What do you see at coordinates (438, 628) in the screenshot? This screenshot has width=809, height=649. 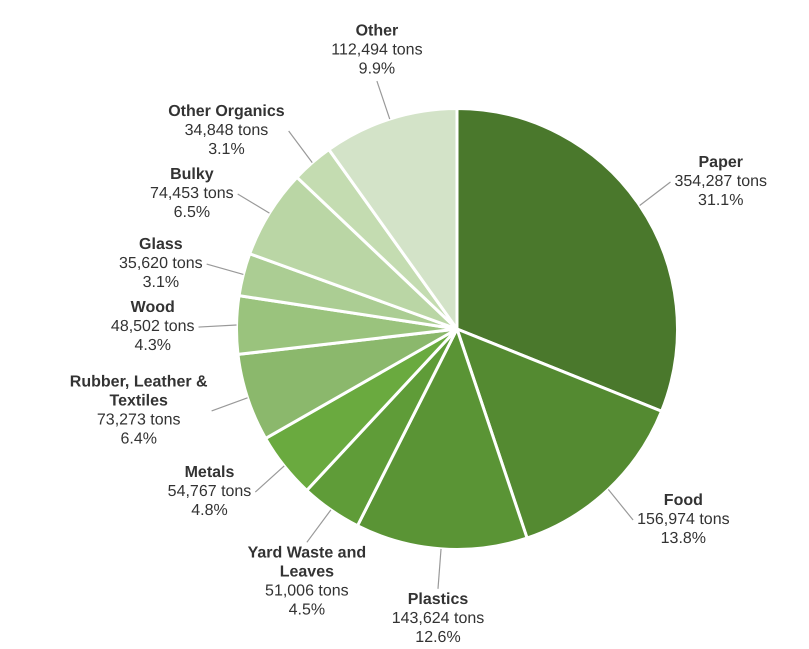 I see `data-label: 143,624 tons 12.6%` at bounding box center [438, 628].